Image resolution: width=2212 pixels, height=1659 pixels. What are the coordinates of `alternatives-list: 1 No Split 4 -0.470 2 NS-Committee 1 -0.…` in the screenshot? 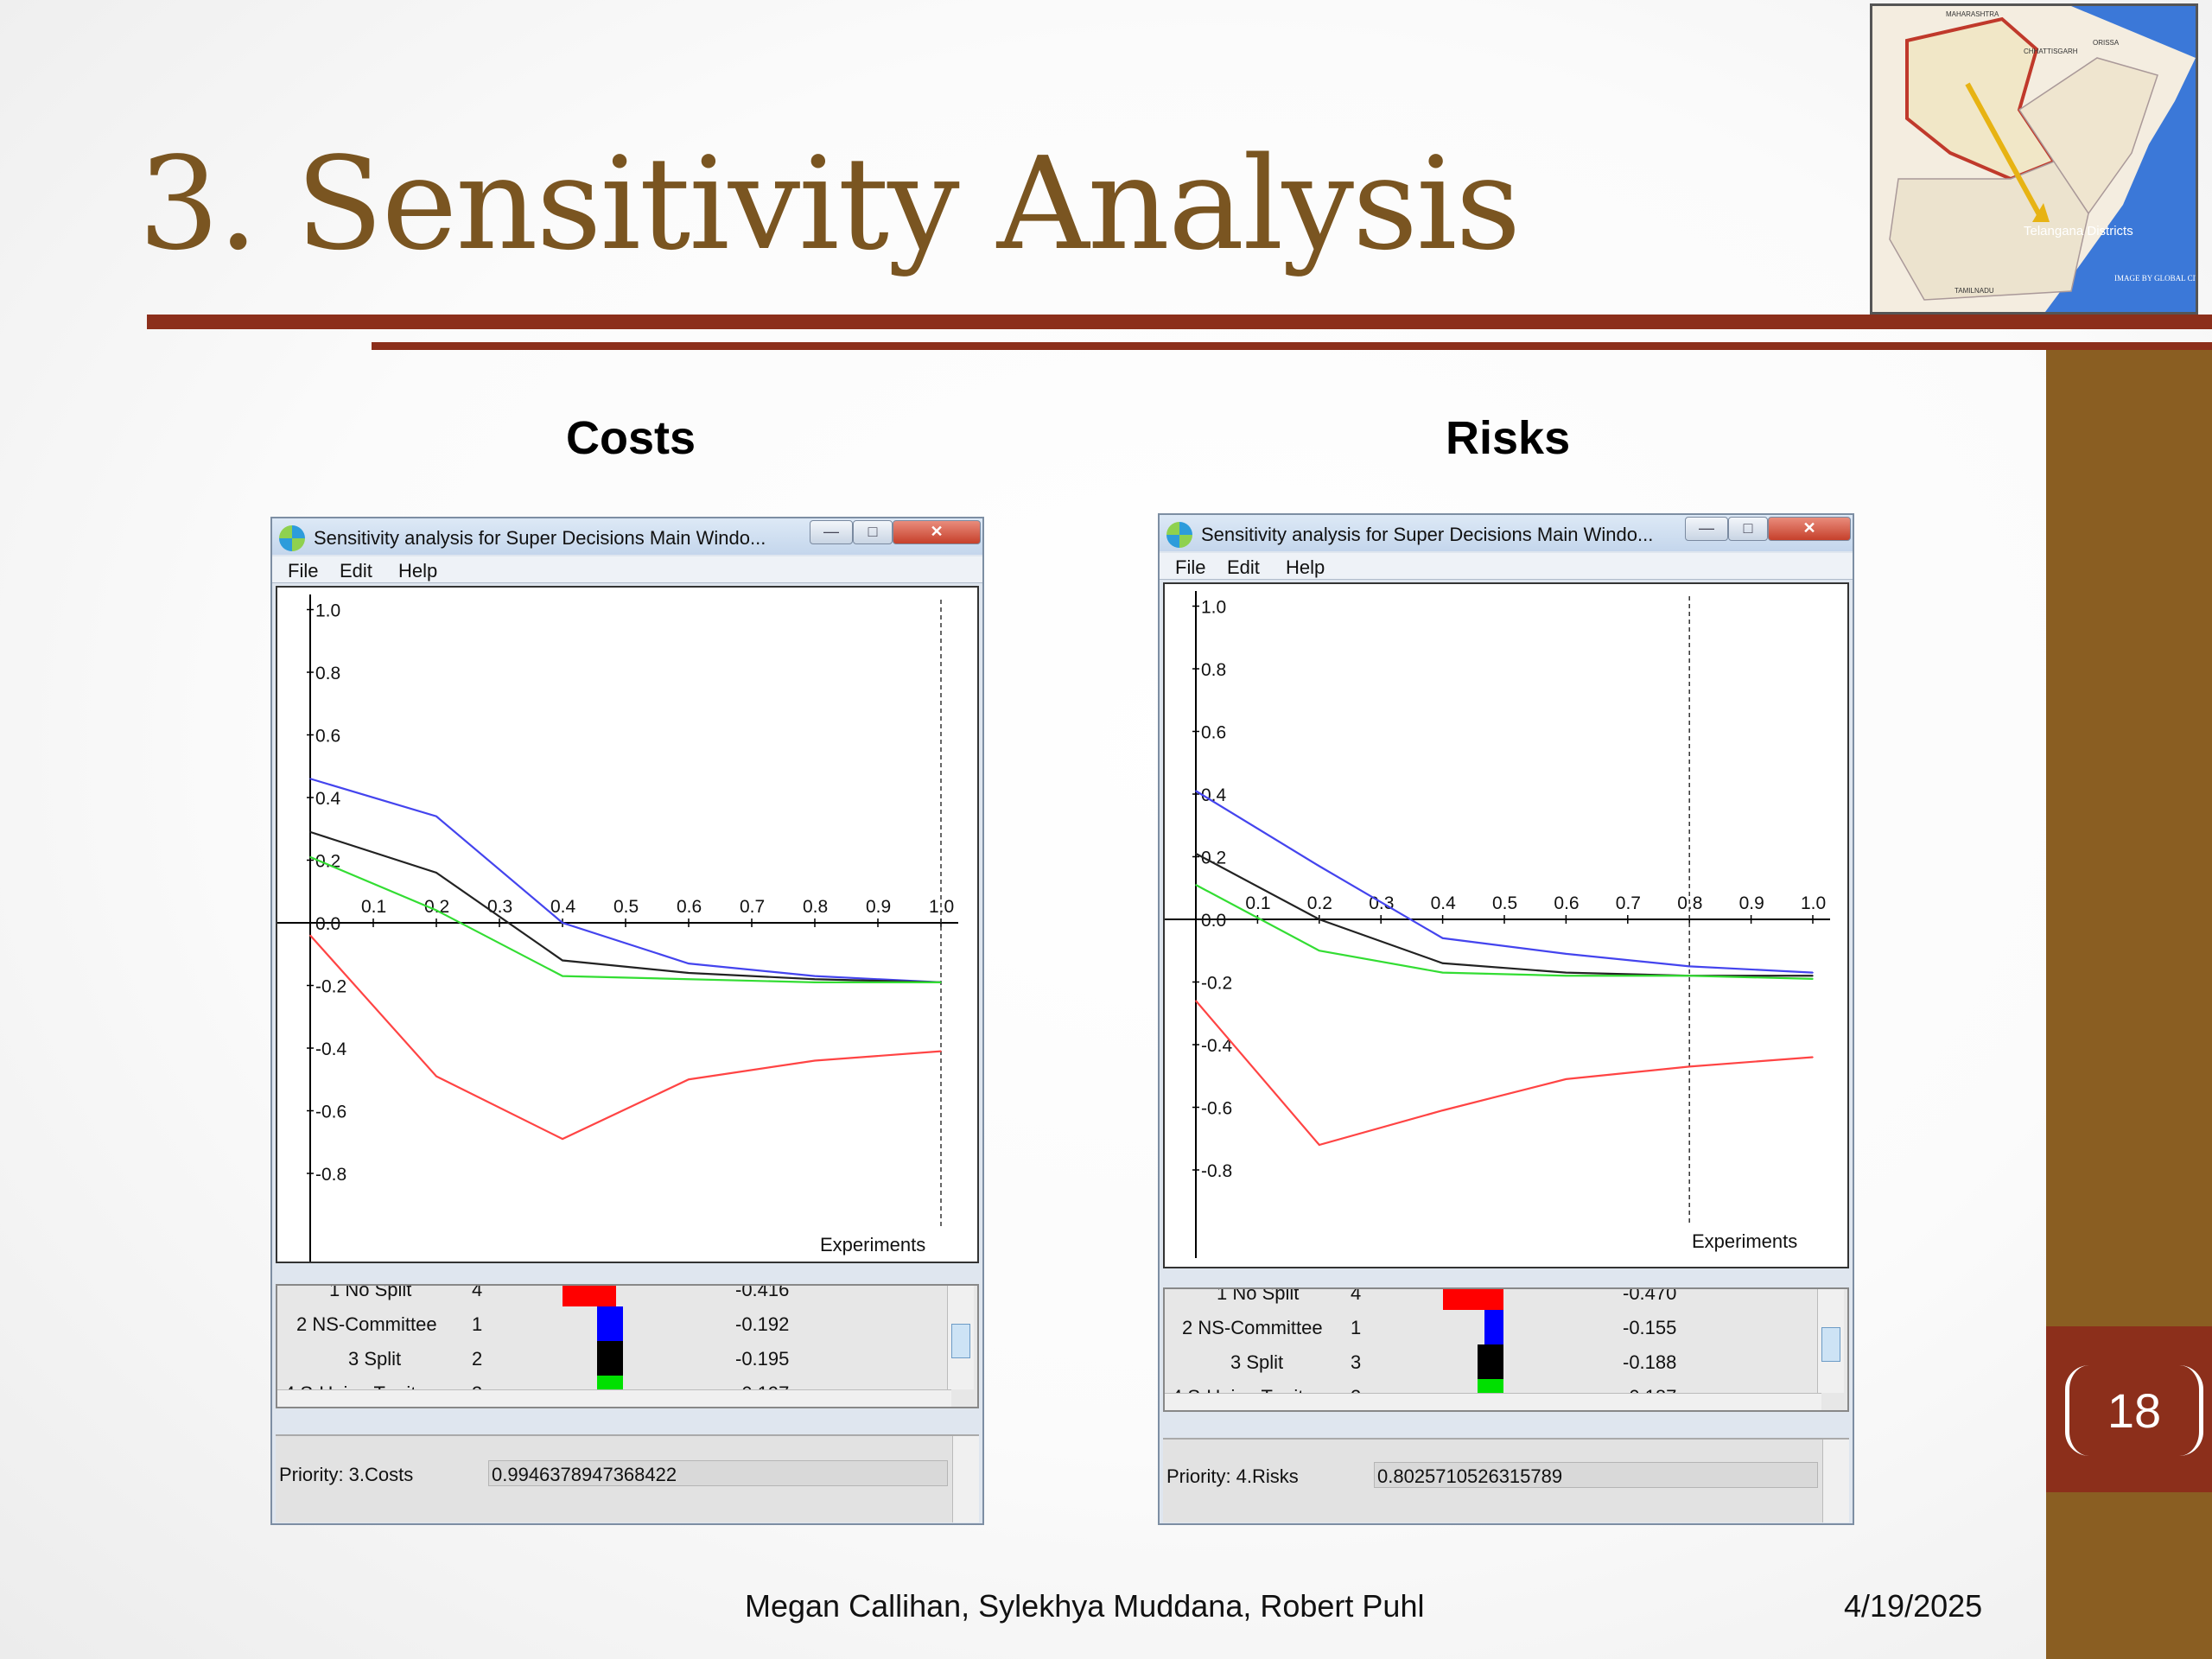 It's located at (1506, 1349).